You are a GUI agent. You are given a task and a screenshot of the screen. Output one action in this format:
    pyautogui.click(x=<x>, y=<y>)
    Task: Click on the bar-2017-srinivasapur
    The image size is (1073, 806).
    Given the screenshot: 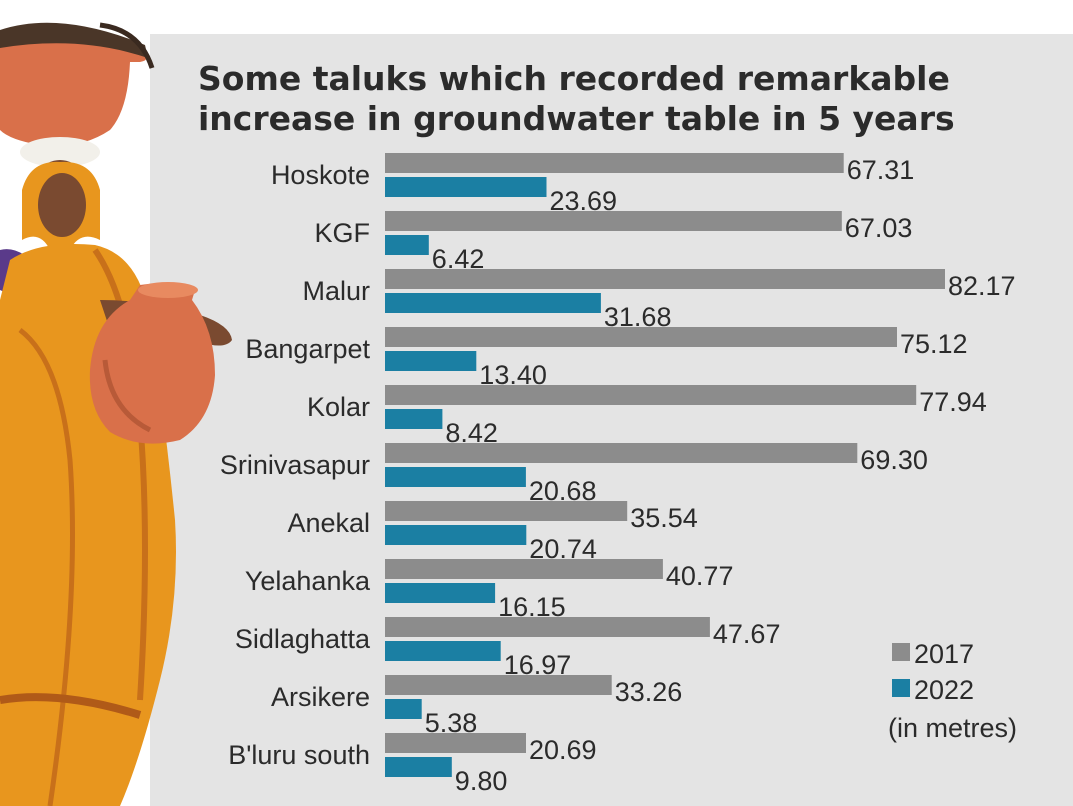 What is the action you would take?
    pyautogui.click(x=621, y=453)
    